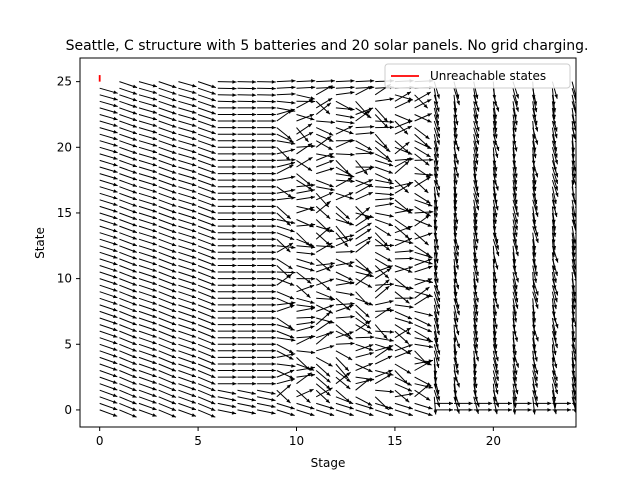  Describe the element at coordinates (100, 441) in the screenshot. I see `x-tick-label: 0` at that location.